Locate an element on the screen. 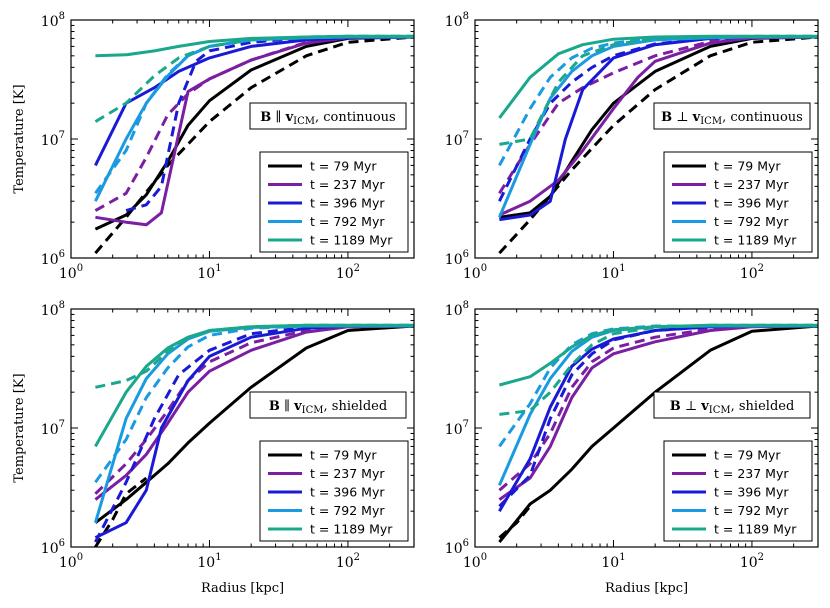 This screenshot has width=830, height=608. annotation-text: B ⊥ vICM, continuous is located at coordinates (732, 118).